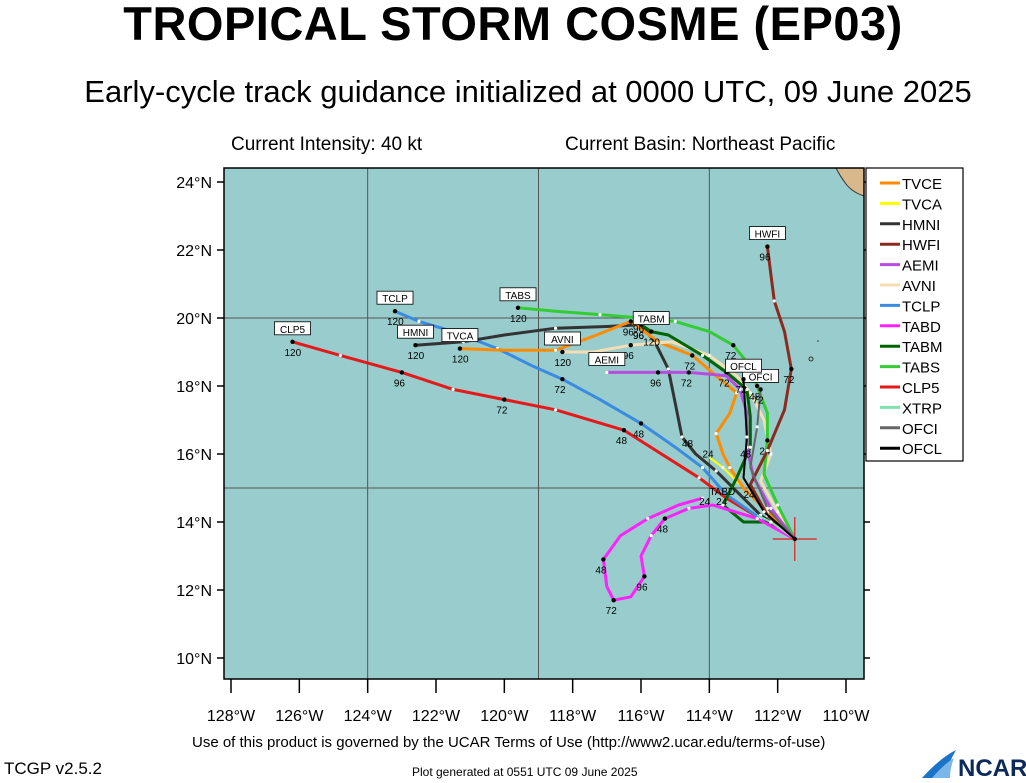 The width and height of the screenshot is (1026, 783). Describe the element at coordinates (921, 388) in the screenshot. I see `legend-label-clp5: CLP5` at that location.